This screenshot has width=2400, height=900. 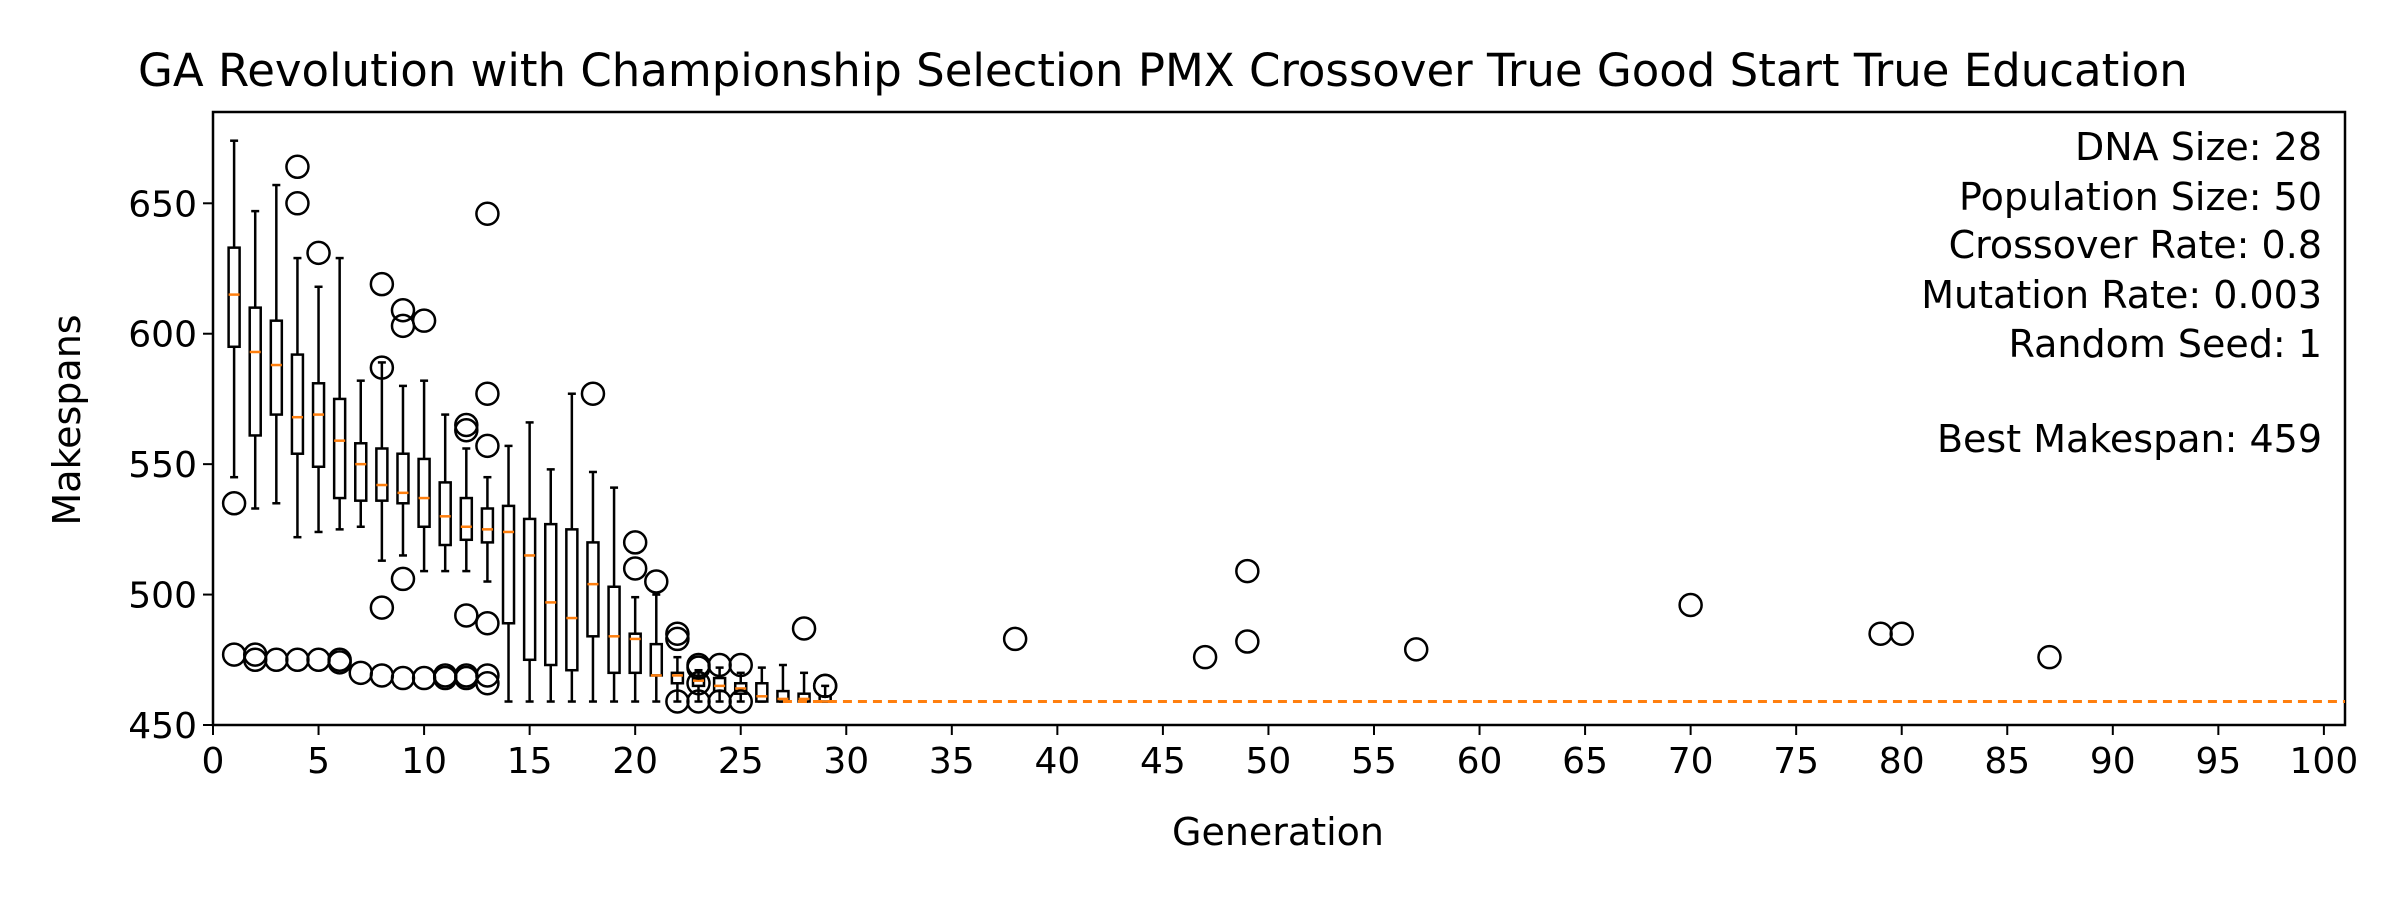 What do you see at coordinates (952, 761) in the screenshot?
I see `x-tick-label: 35` at bounding box center [952, 761].